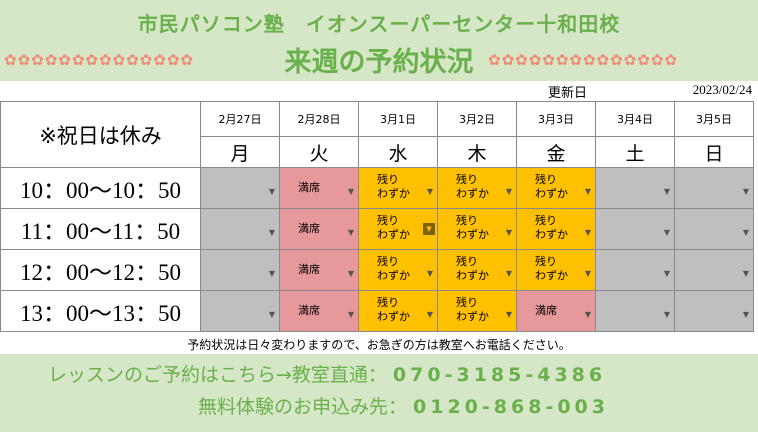  I want to click on time-slot-row: 11：00〜11：50 ▼ 満席 ▼ 残り わずか ▼ 残り わずか ▼ 残り わずか ▼ ▼ ▼, so click(377, 229).